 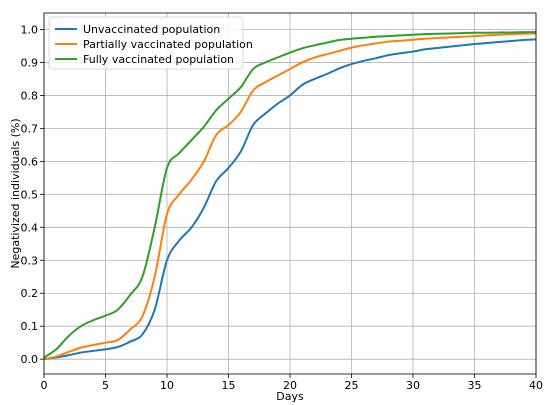 I want to click on y-tick-label: 0.5, so click(x=30, y=194).